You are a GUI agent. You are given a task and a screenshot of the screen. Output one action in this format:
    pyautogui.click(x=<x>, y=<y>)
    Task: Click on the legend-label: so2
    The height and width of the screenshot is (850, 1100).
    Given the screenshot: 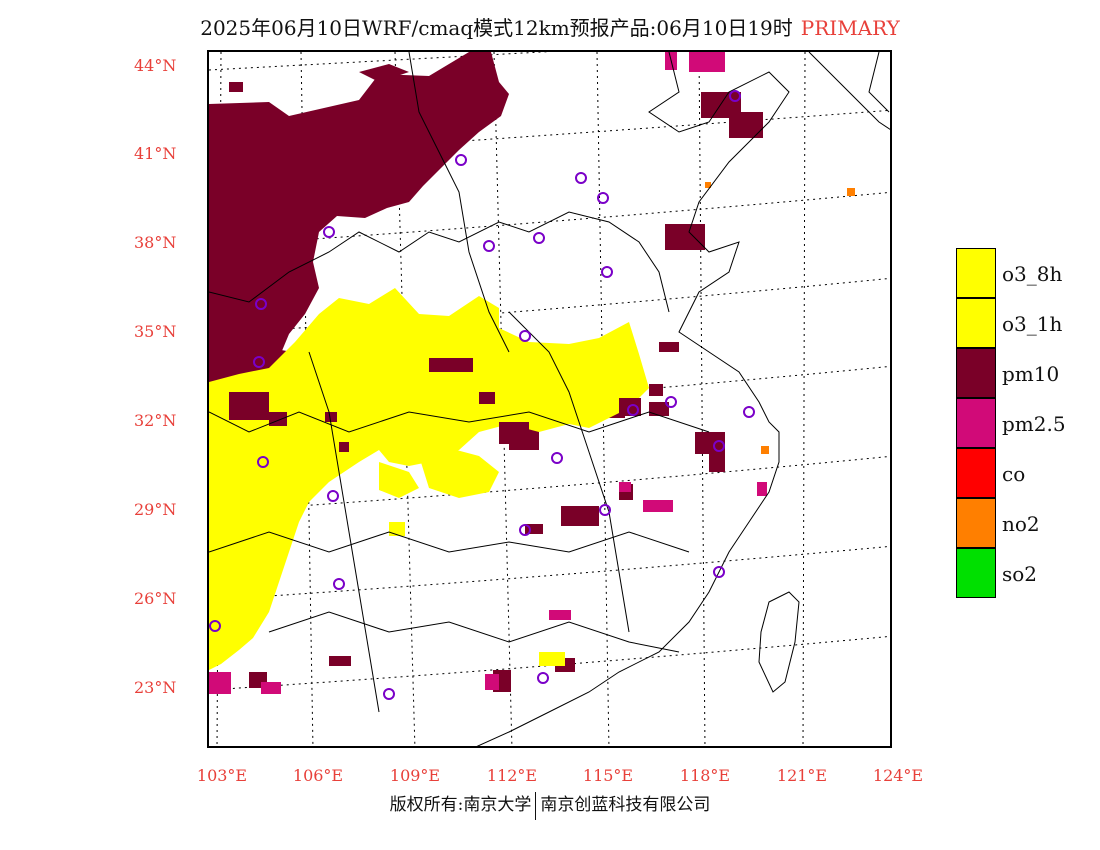 What is the action you would take?
    pyautogui.click(x=1020, y=574)
    